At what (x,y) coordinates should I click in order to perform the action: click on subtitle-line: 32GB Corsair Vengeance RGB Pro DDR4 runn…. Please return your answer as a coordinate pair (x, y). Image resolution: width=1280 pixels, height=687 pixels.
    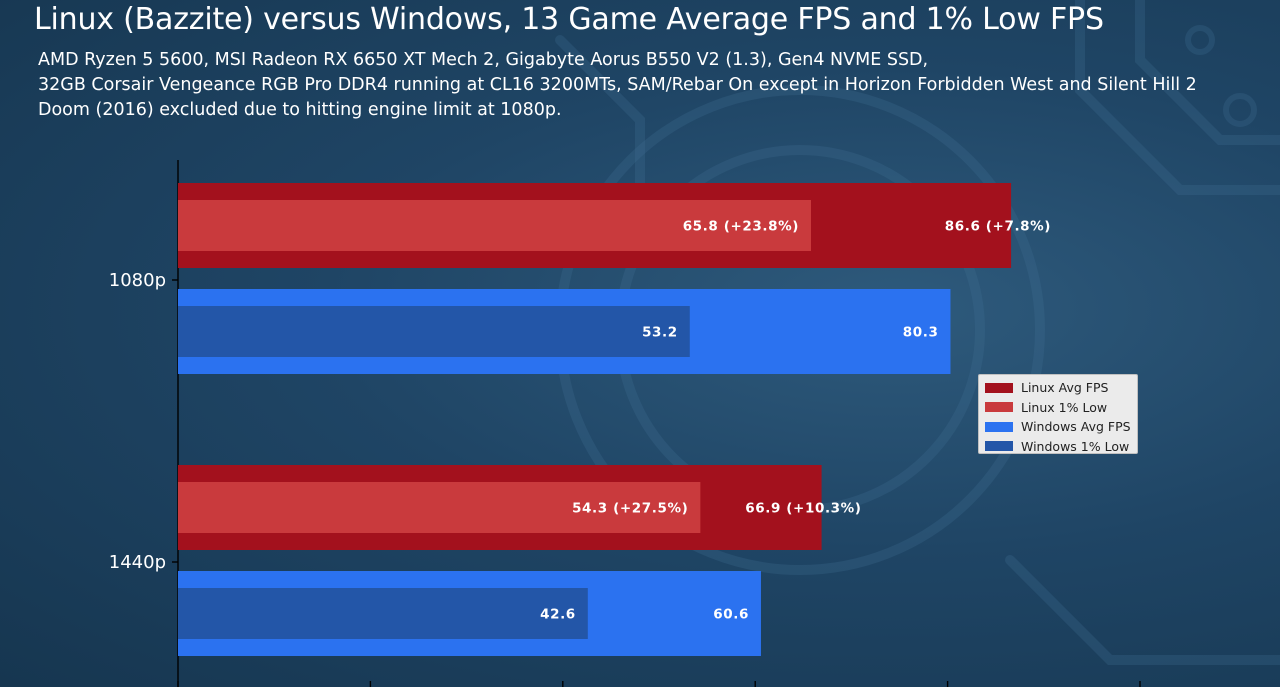
    Looking at the image, I should click on (617, 85).